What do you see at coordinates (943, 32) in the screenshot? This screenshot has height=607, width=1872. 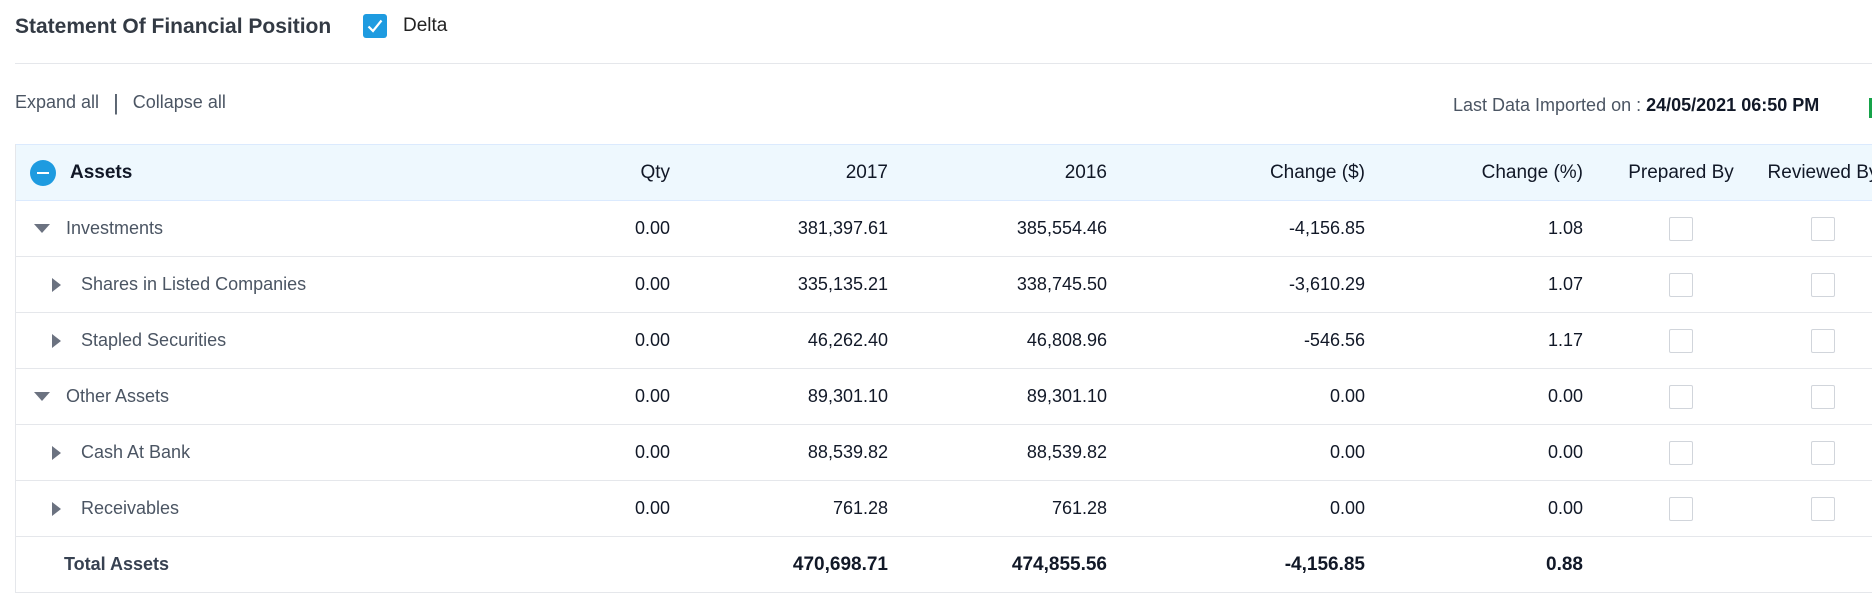 I see `page-header: Statement Of Financial Position Delta` at bounding box center [943, 32].